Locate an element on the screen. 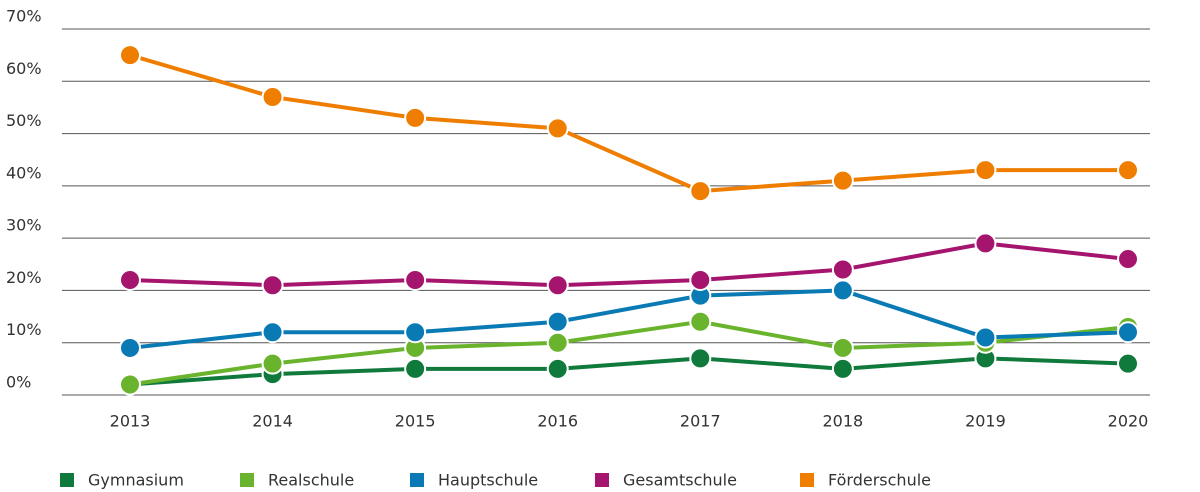  legend-label: Gymnasium is located at coordinates (136, 480).